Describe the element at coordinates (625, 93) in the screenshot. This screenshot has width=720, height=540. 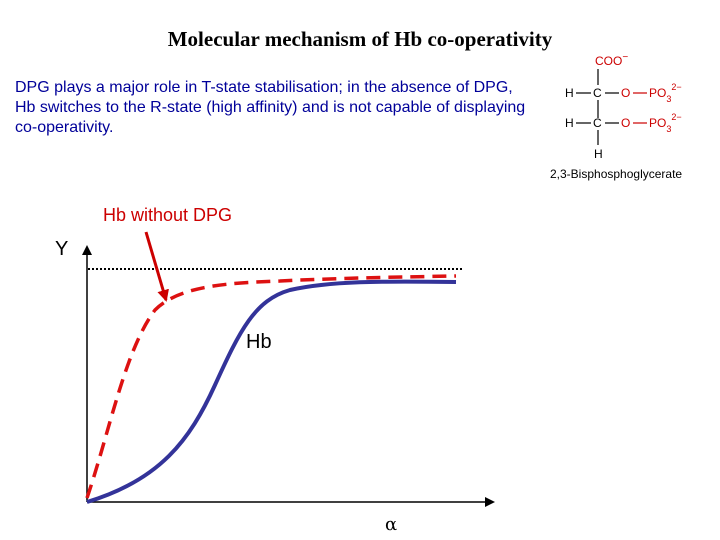
I see `atom-o-1: O` at that location.